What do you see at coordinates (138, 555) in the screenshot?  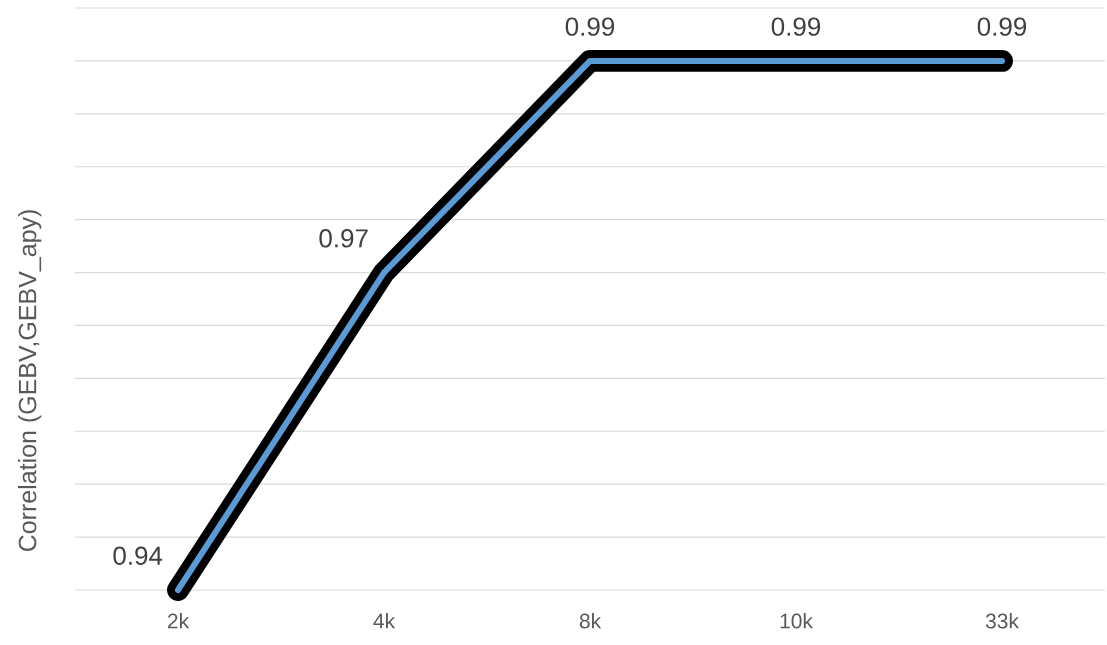 I see `data-label: 0.94` at bounding box center [138, 555].